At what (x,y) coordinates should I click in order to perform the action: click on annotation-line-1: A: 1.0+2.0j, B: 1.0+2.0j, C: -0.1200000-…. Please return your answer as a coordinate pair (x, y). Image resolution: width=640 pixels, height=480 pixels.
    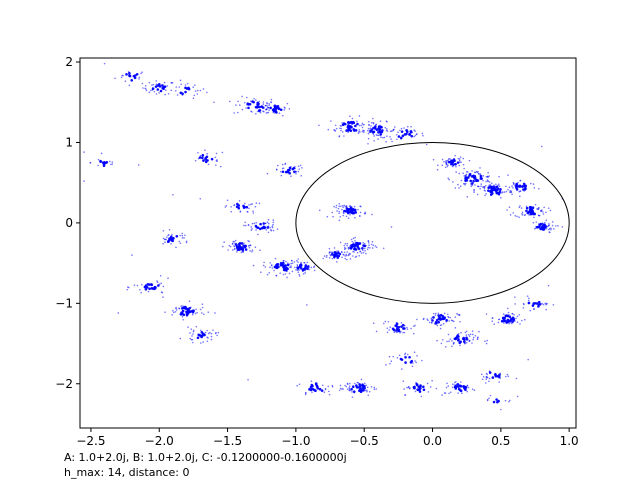
    Looking at the image, I should click on (205, 457).